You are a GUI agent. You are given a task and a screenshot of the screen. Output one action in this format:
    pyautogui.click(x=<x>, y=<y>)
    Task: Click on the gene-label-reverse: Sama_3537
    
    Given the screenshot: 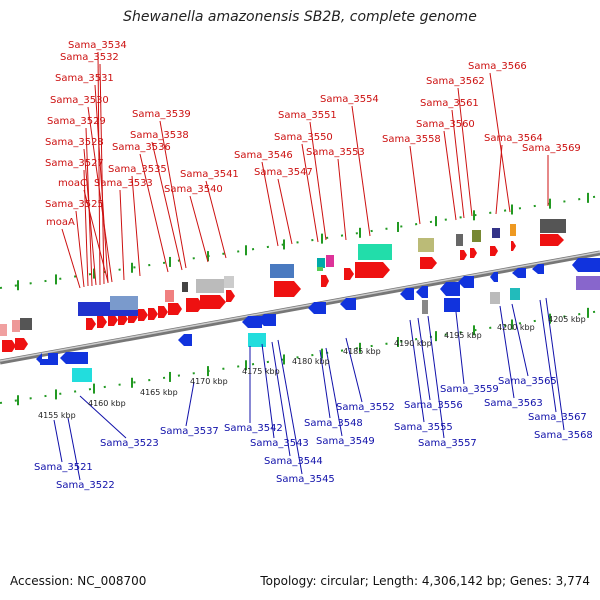 What is the action you would take?
    pyautogui.click(x=189, y=431)
    